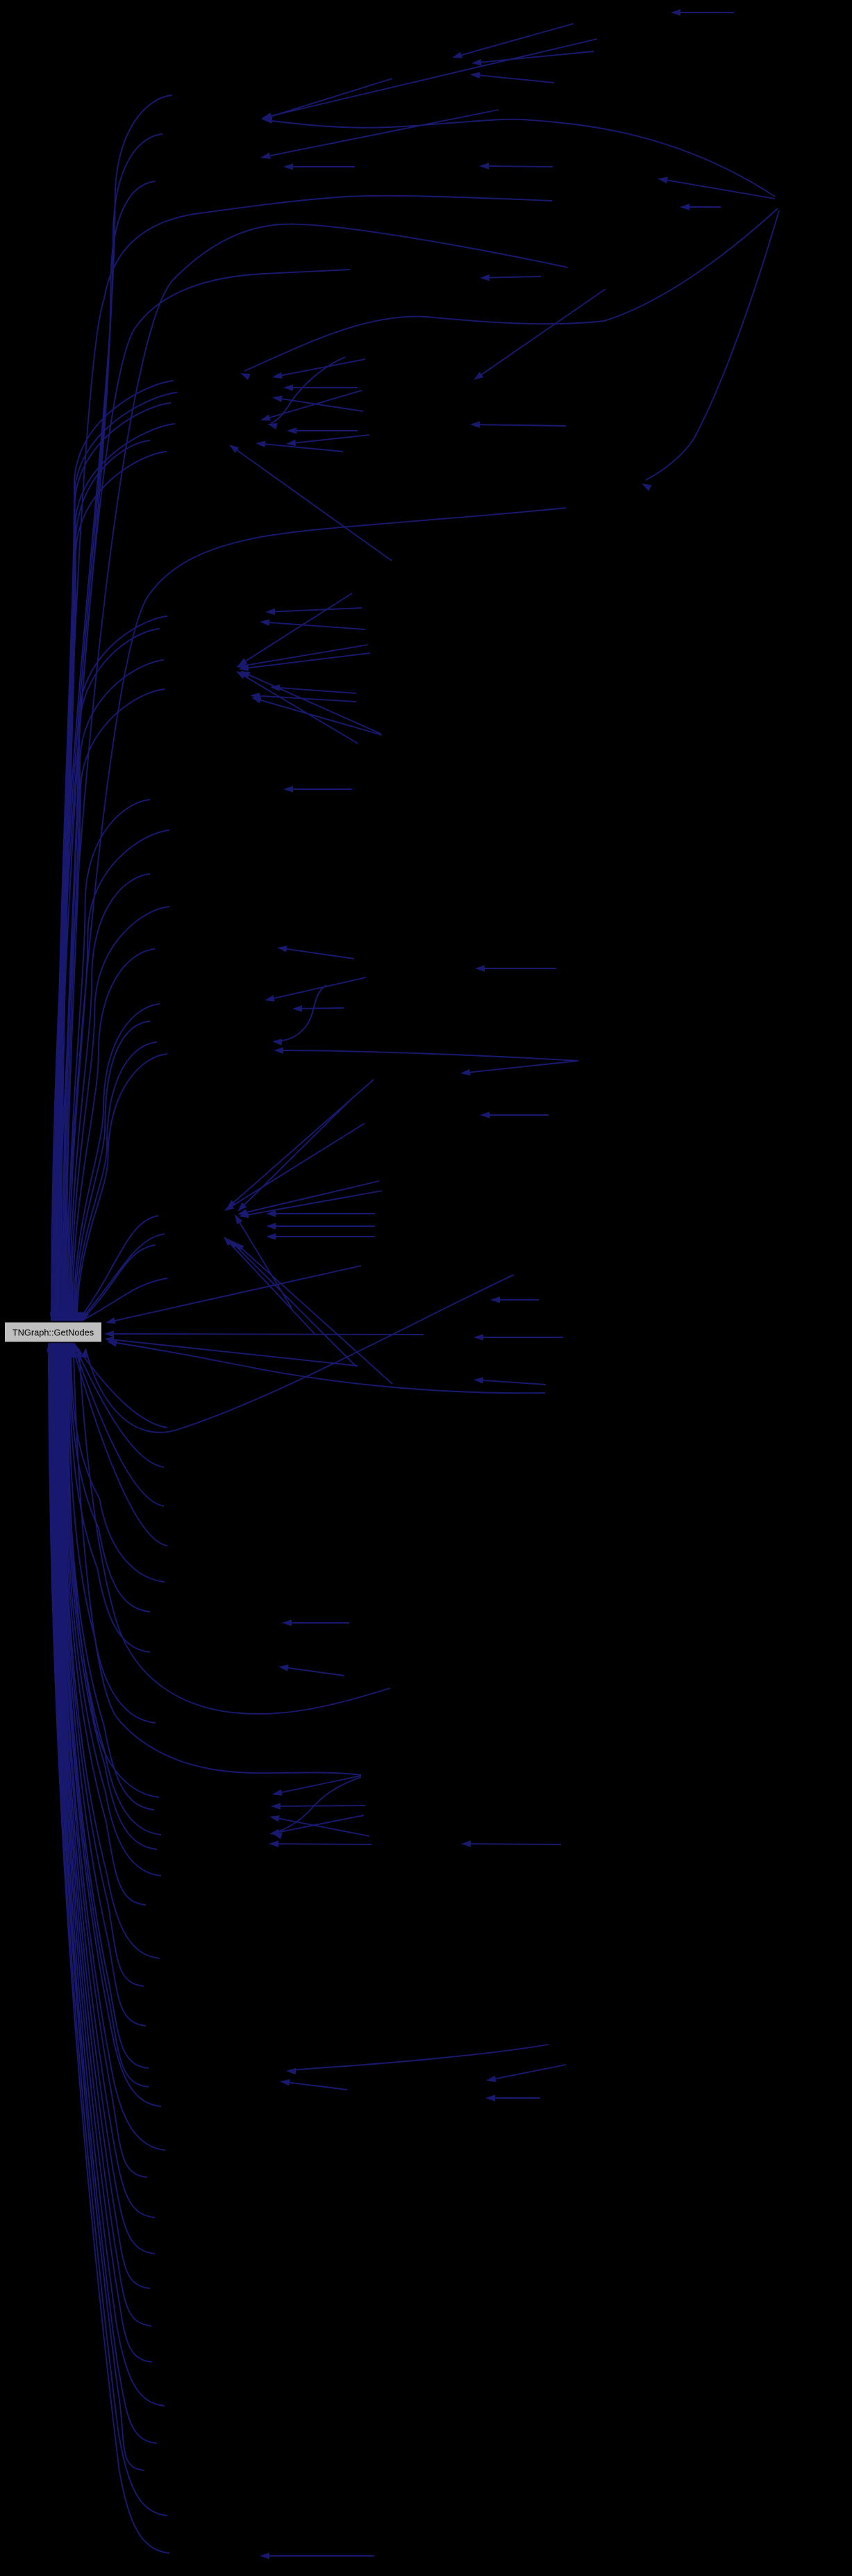 The width and height of the screenshot is (852, 2576). I want to click on svg-text: TNGraph::GetNodes, so click(53, 1333).